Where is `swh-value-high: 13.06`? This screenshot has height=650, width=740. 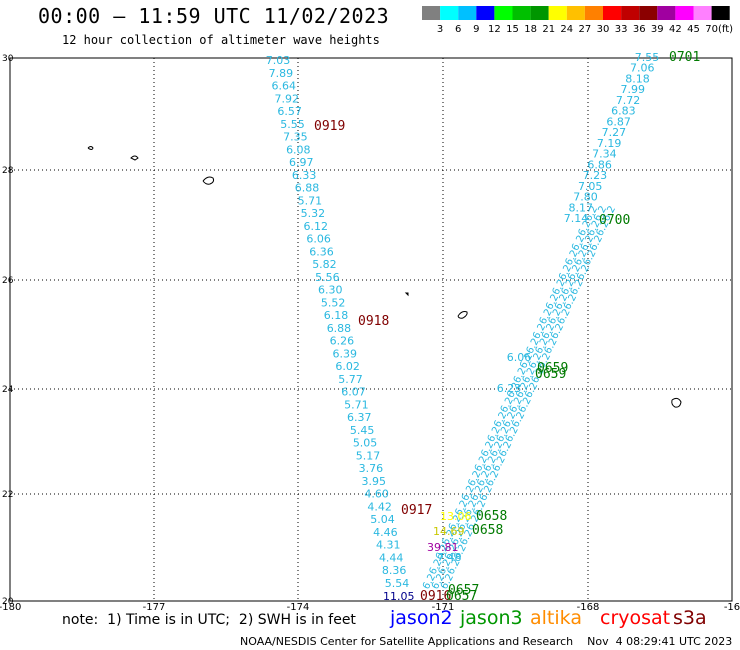
swh-value-high: 13.06 is located at coordinates (456, 516).